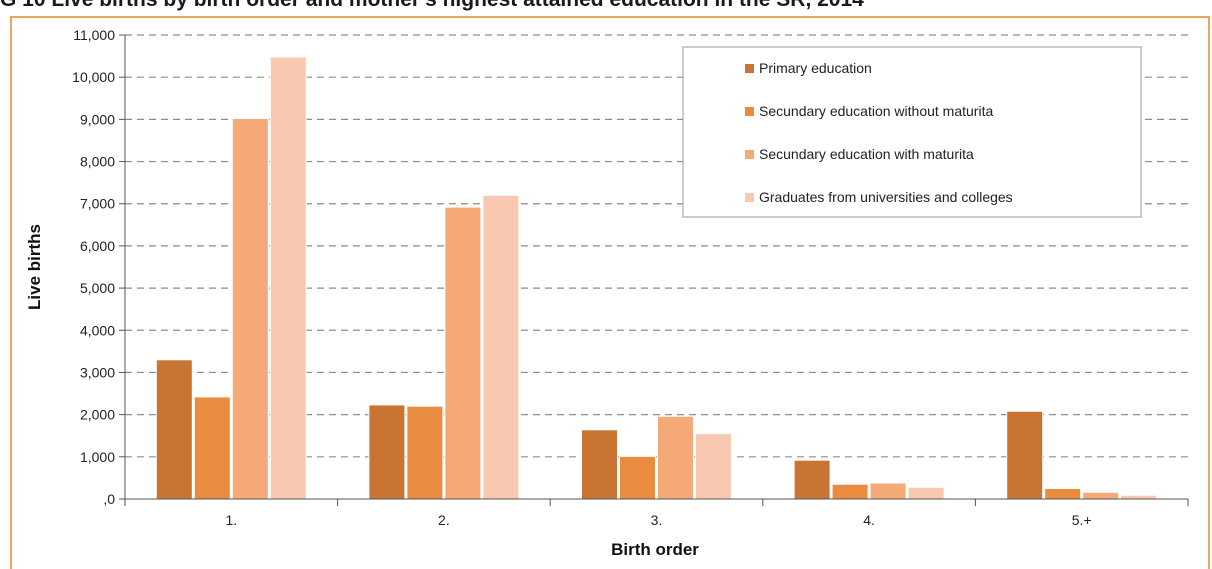  What do you see at coordinates (97, 415) in the screenshot?
I see `y-tick-label: 2,000` at bounding box center [97, 415].